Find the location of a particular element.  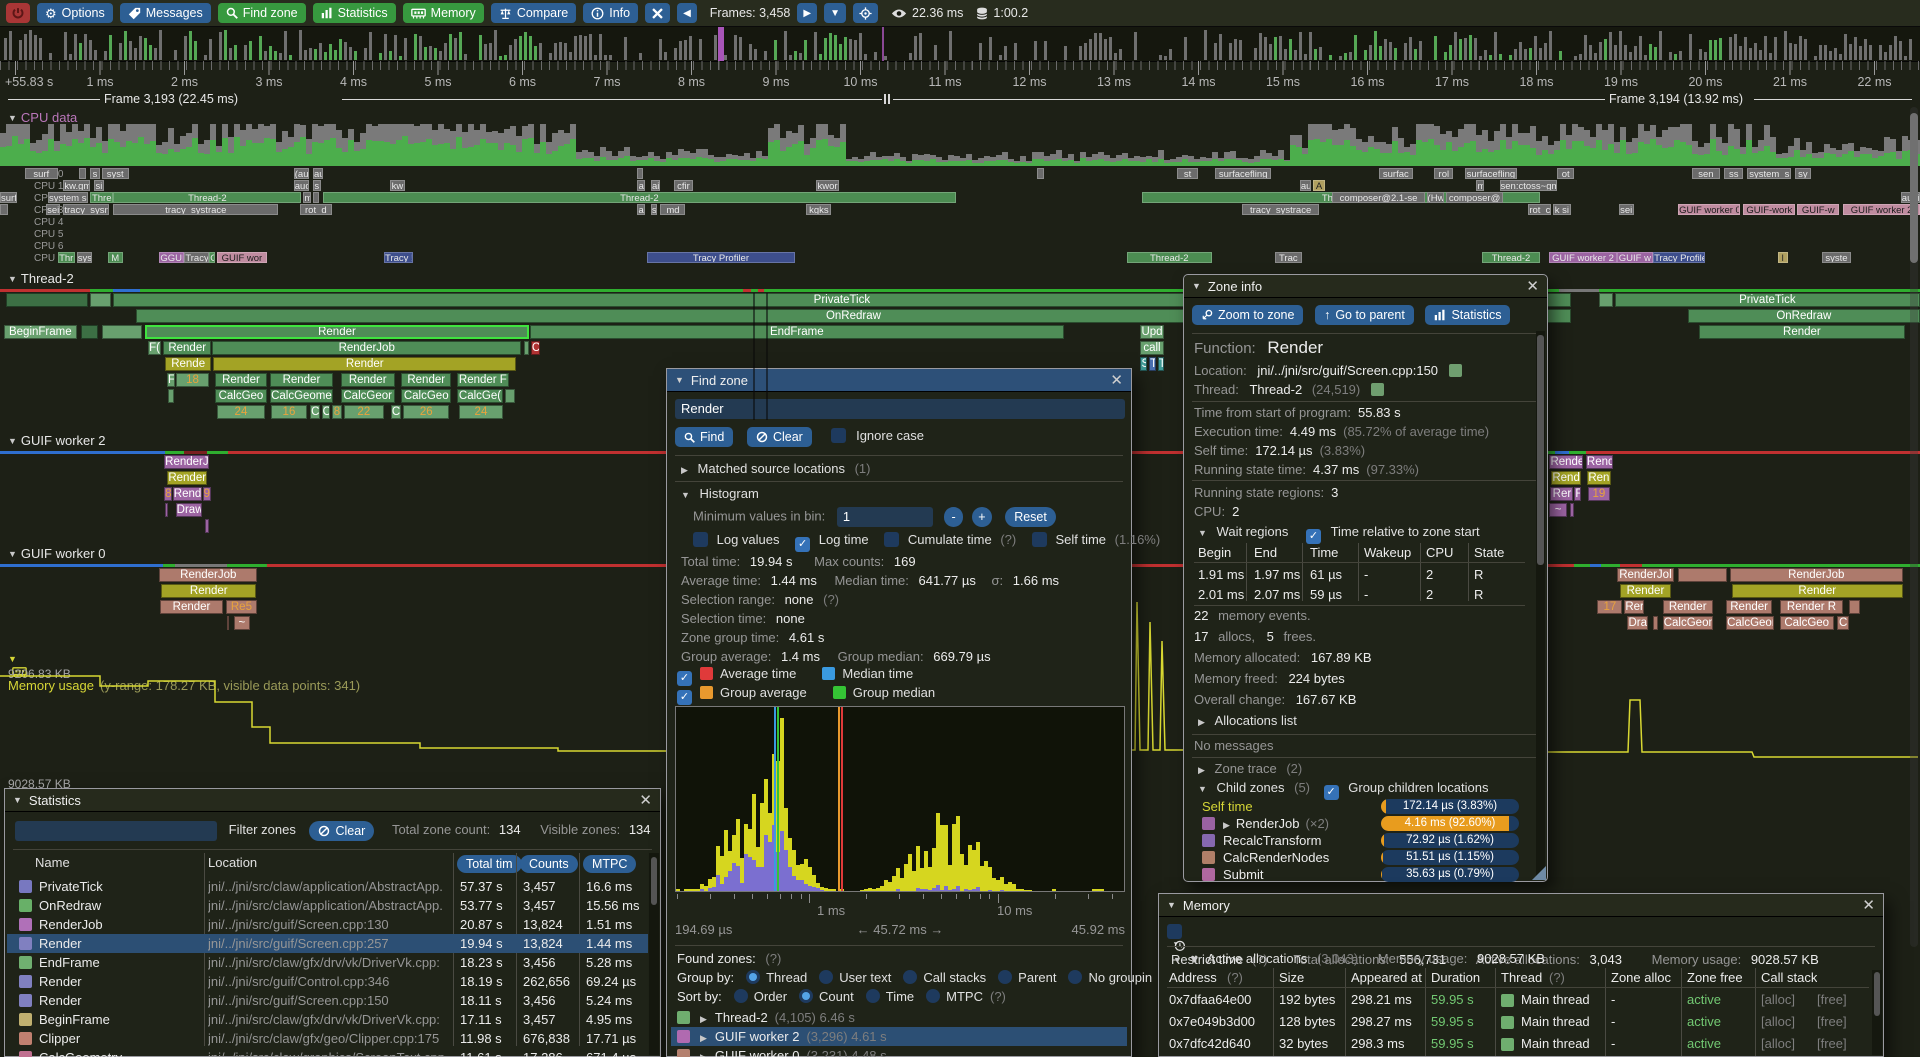

log-time-checkbox: ✓ is located at coordinates (803, 544).